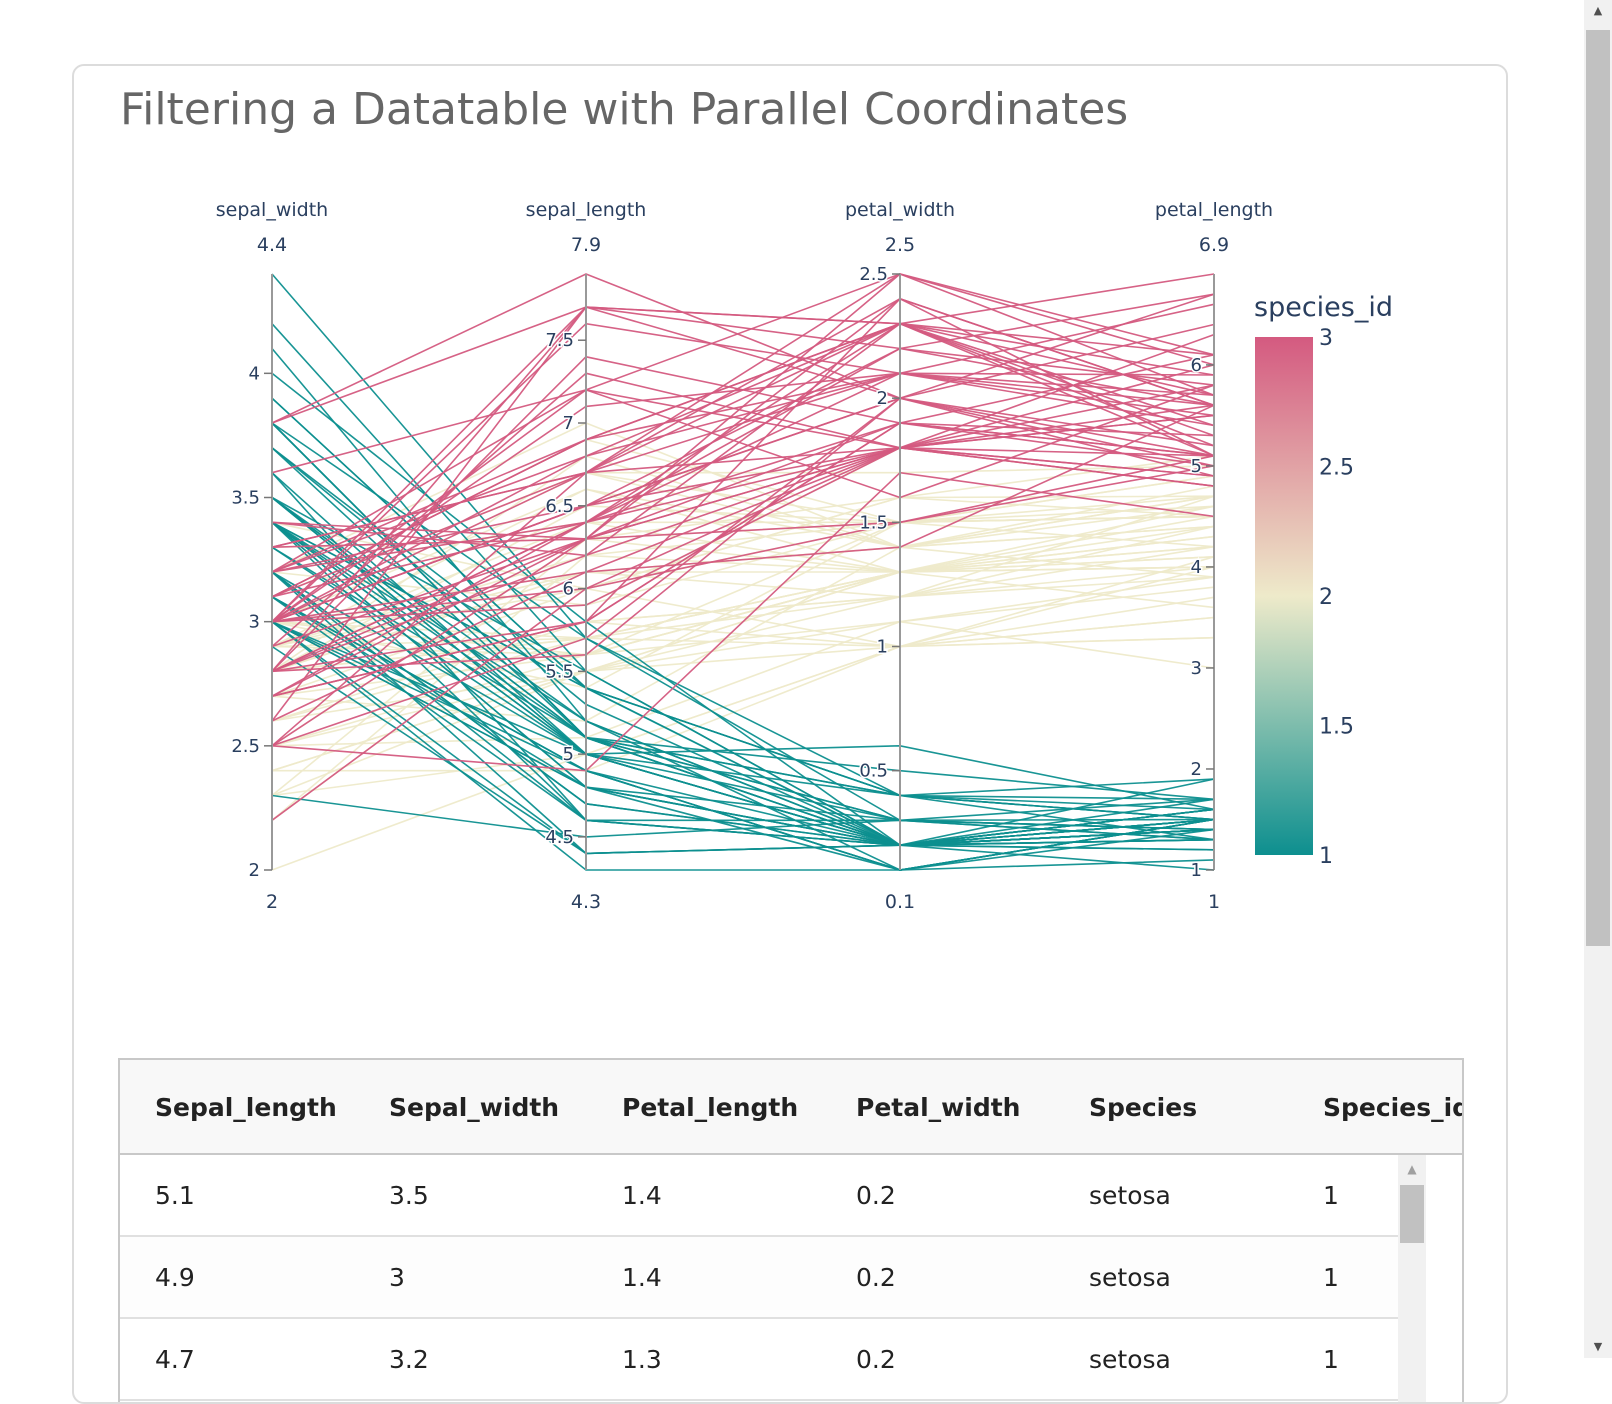  What do you see at coordinates (559, 340) in the screenshot?
I see `axis-tick-label: 7.5` at bounding box center [559, 340].